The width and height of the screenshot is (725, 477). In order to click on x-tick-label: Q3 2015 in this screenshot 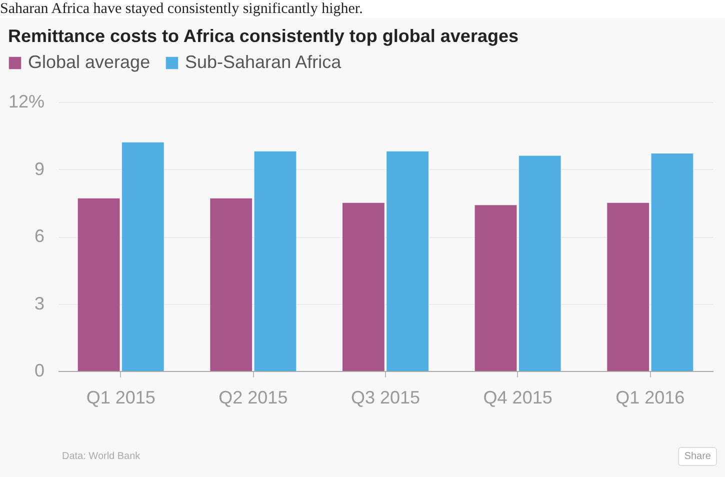, I will do `click(385, 398)`.